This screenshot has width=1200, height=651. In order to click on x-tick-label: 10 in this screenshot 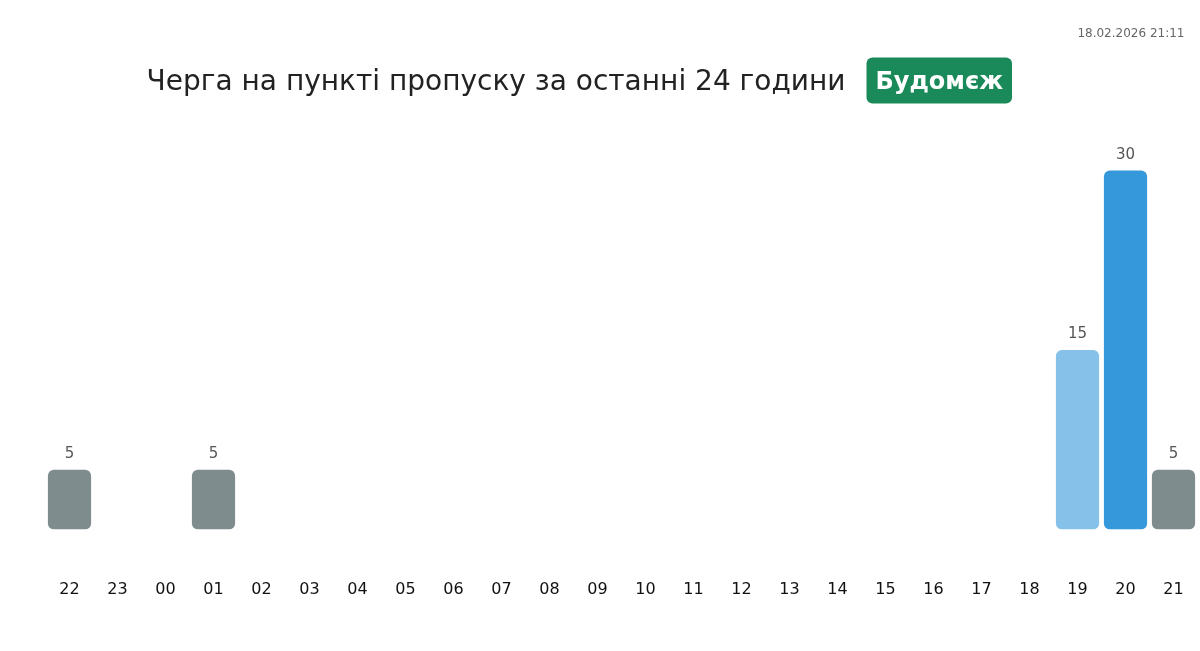, I will do `click(645, 588)`.